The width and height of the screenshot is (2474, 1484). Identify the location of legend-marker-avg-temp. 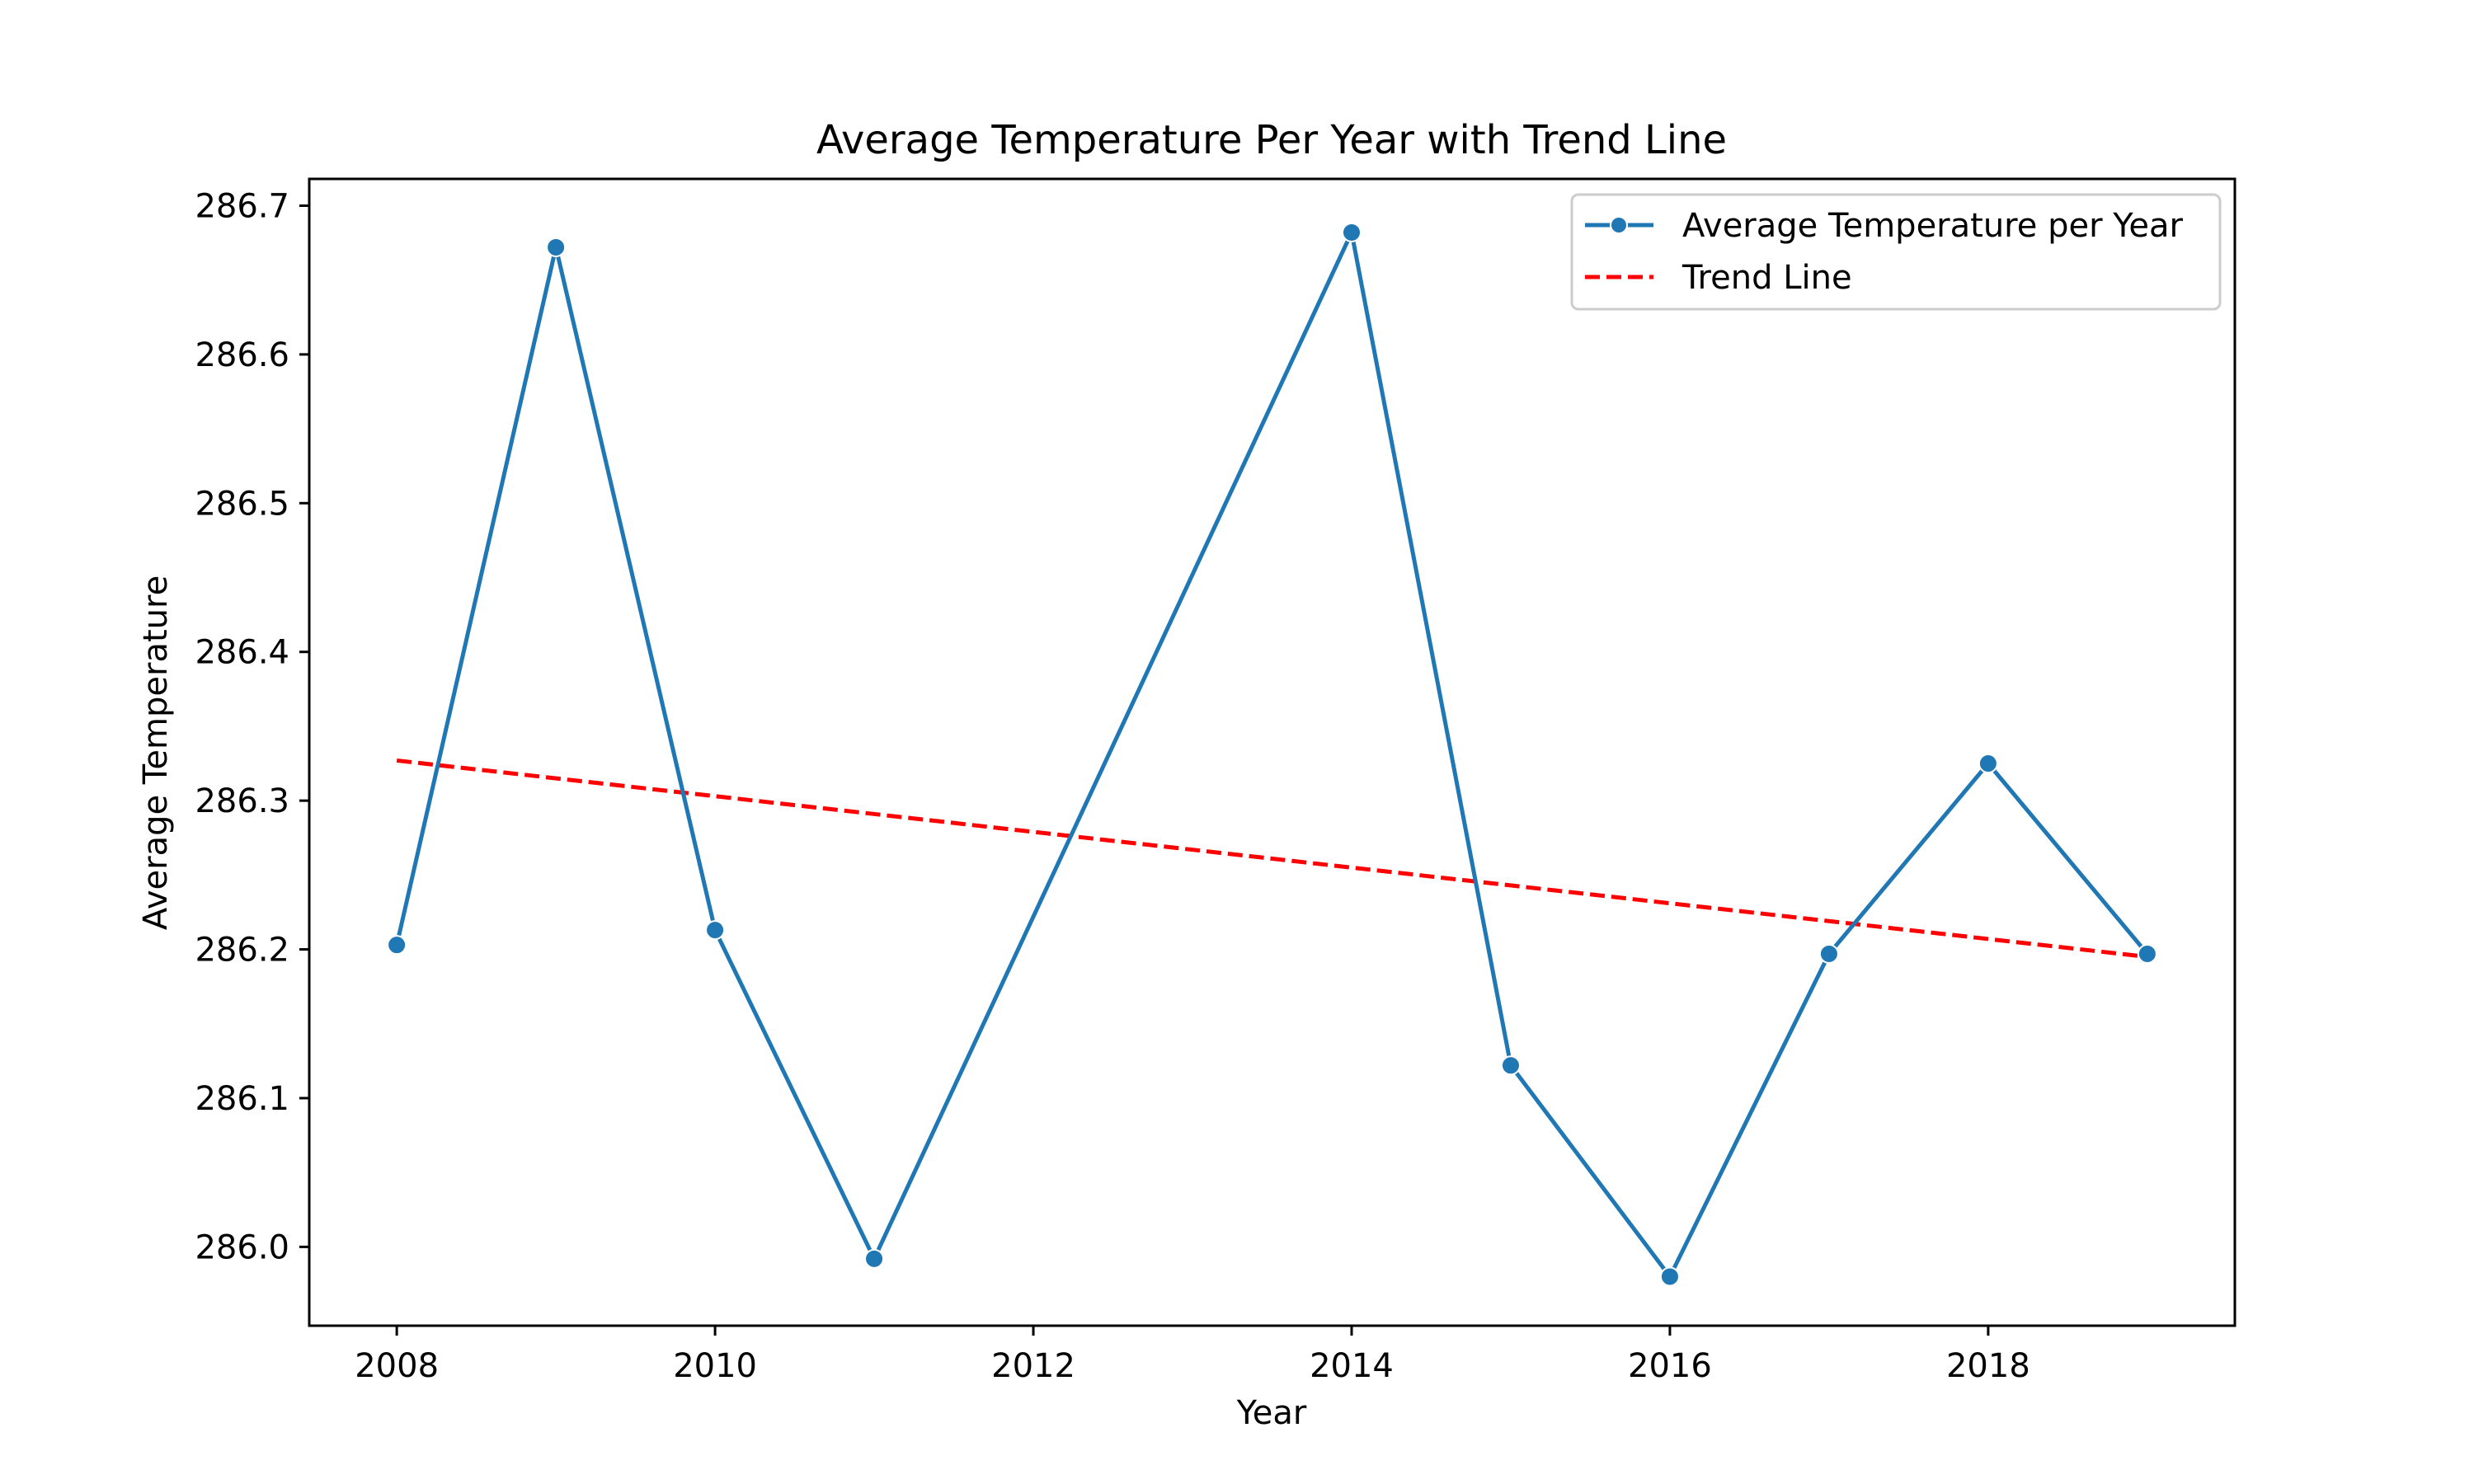
(1619, 225).